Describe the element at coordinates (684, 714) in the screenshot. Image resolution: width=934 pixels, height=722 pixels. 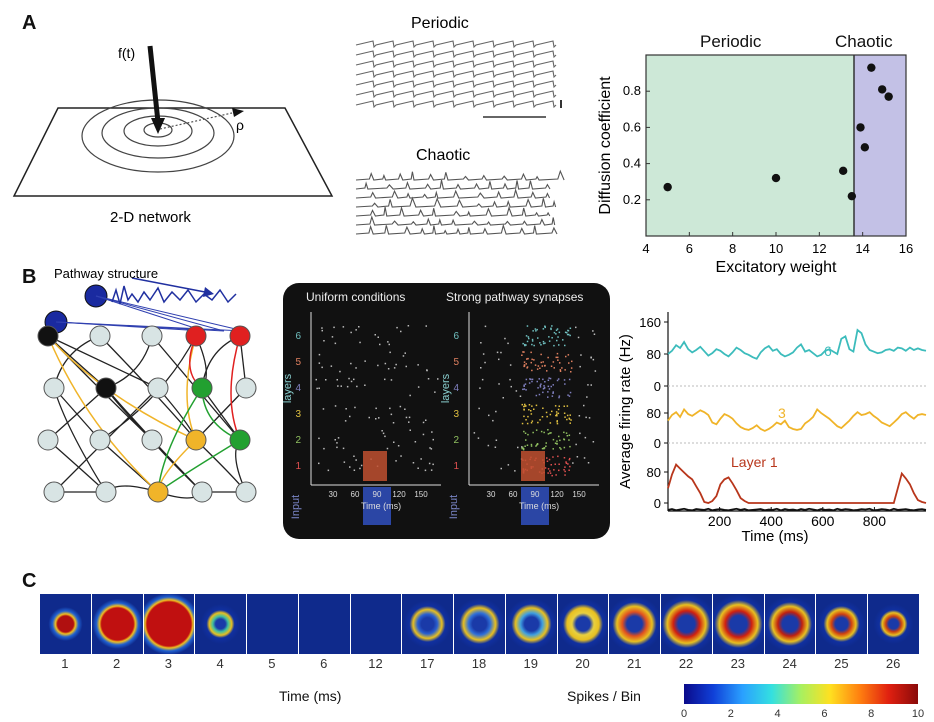
I see `colorbar-tick: 0` at that location.